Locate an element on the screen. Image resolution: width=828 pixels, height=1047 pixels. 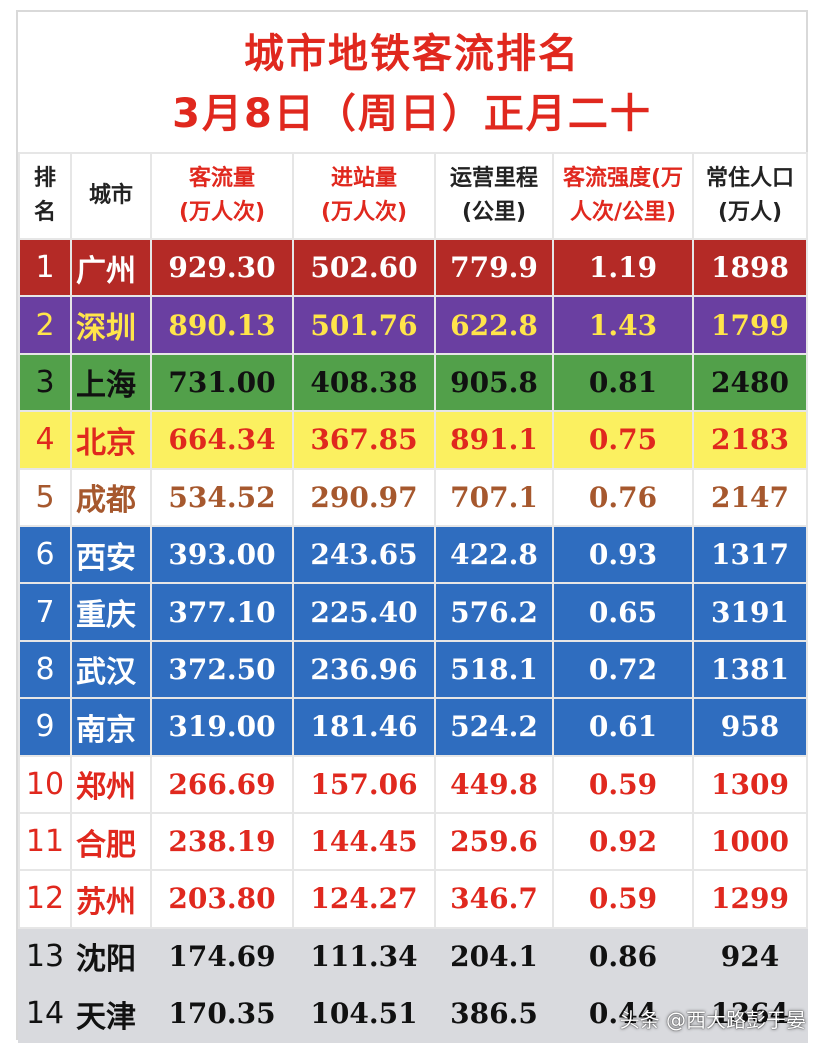
cell-intensity: 0.76 is located at coordinates (623, 497).